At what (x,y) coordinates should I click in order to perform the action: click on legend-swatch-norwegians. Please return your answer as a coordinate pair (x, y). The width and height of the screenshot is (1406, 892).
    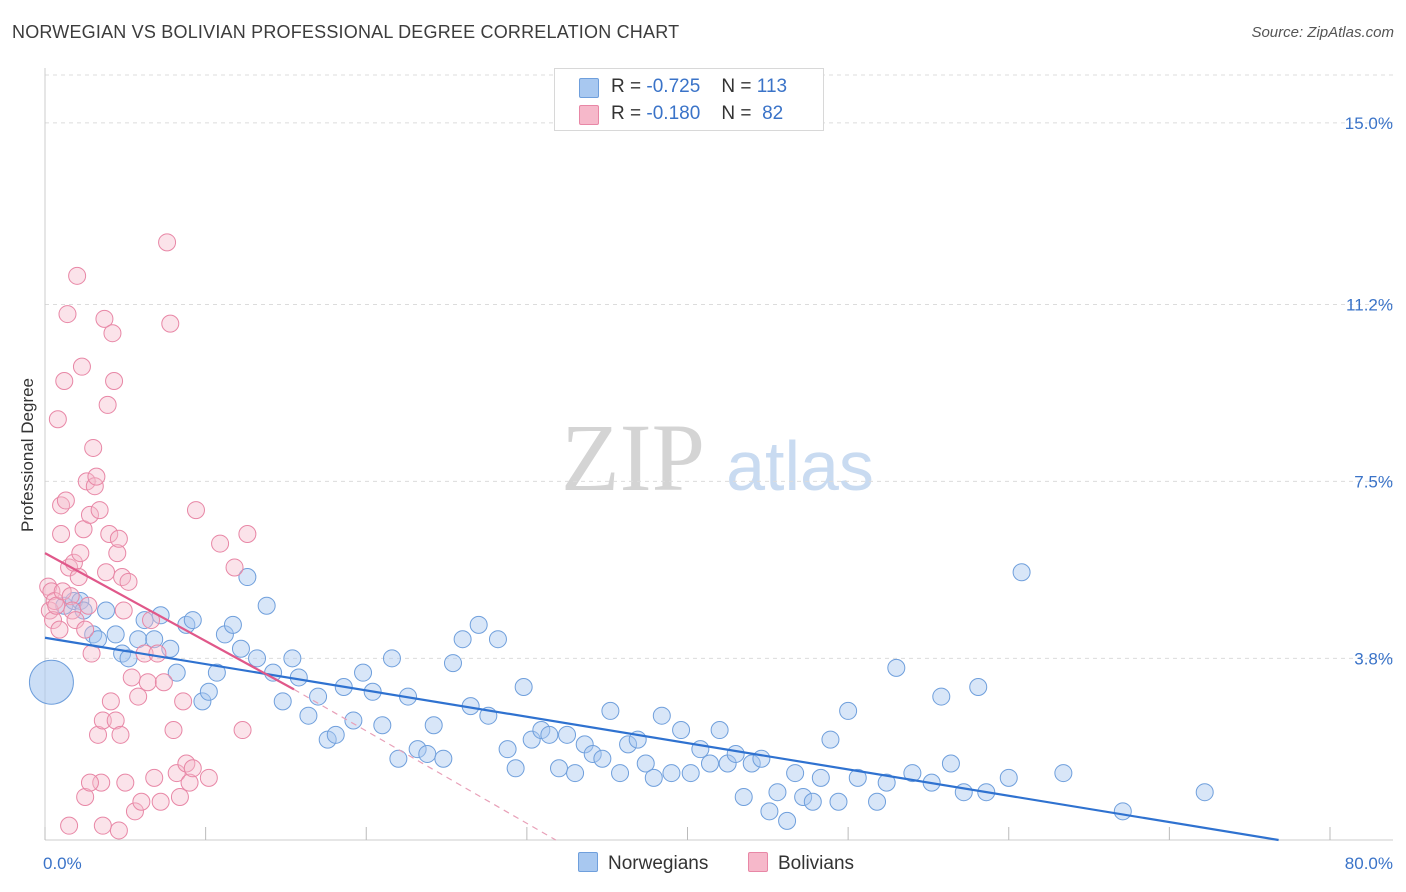
    Looking at the image, I should click on (589, 88).